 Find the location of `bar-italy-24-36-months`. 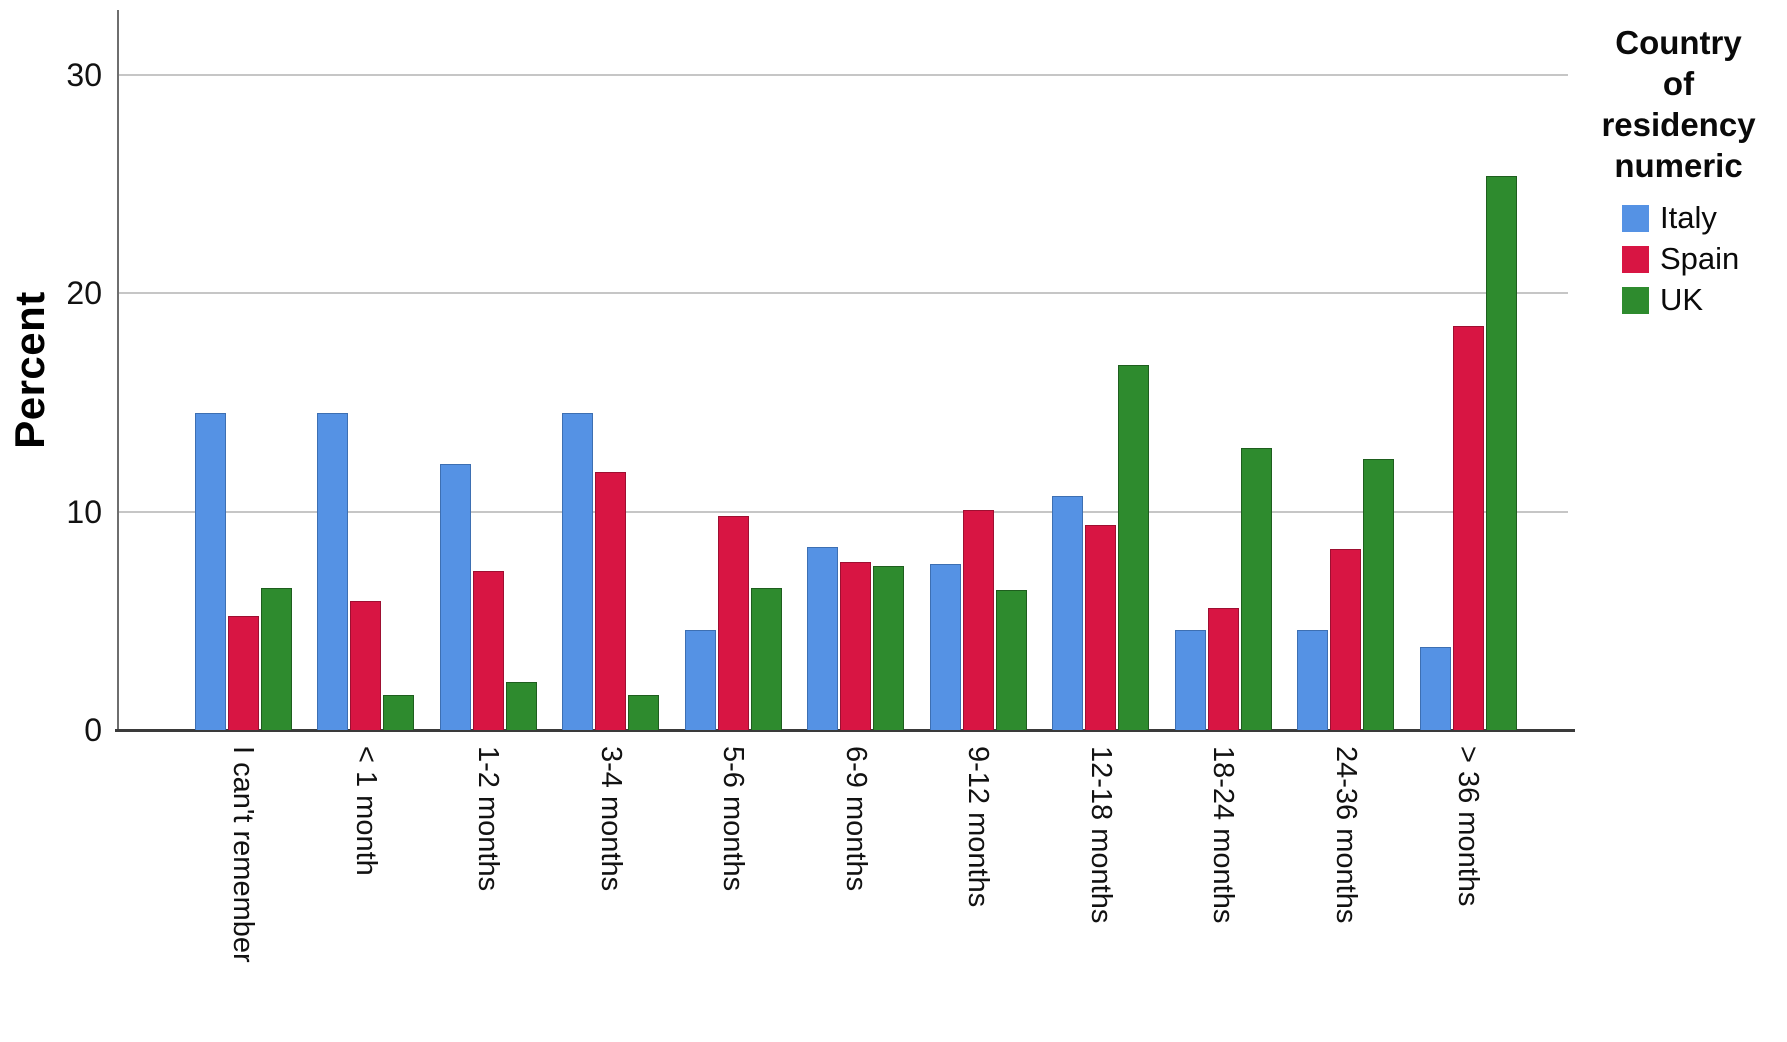

bar-italy-24-36-months is located at coordinates (1312, 679).